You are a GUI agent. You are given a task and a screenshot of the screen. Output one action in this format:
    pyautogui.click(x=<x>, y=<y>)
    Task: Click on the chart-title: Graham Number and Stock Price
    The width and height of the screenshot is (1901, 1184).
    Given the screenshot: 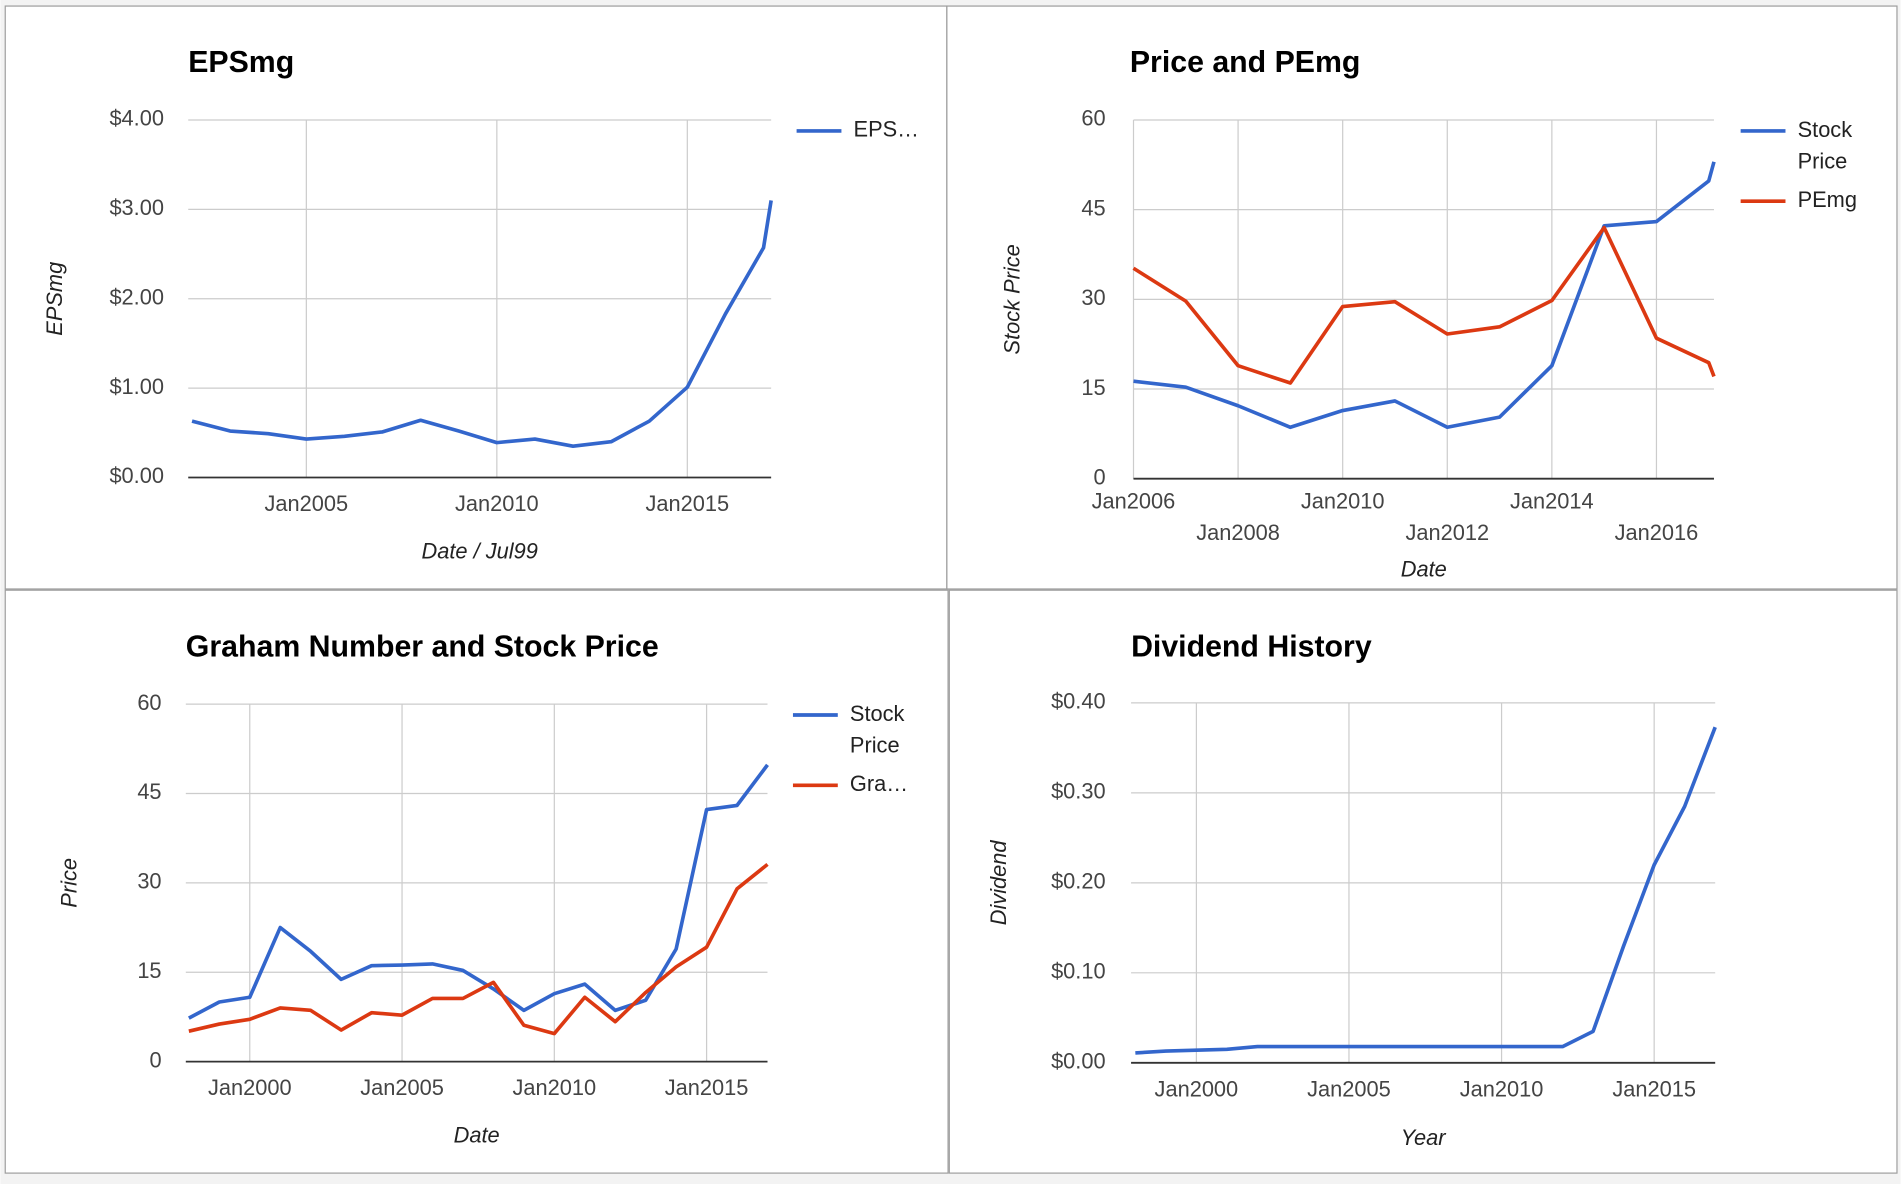 What is the action you would take?
    pyautogui.click(x=422, y=646)
    